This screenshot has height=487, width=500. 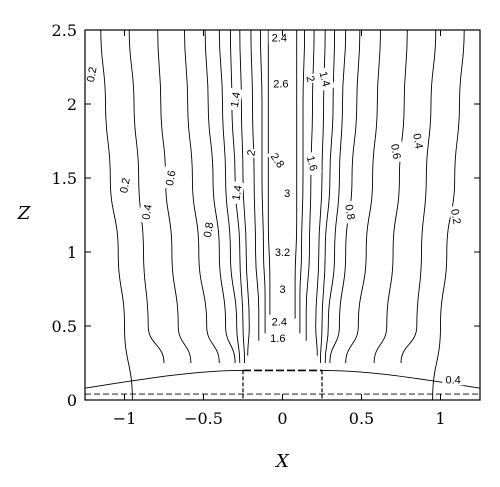 I want to click on contour-line-0.8-left, so click(x=202, y=196).